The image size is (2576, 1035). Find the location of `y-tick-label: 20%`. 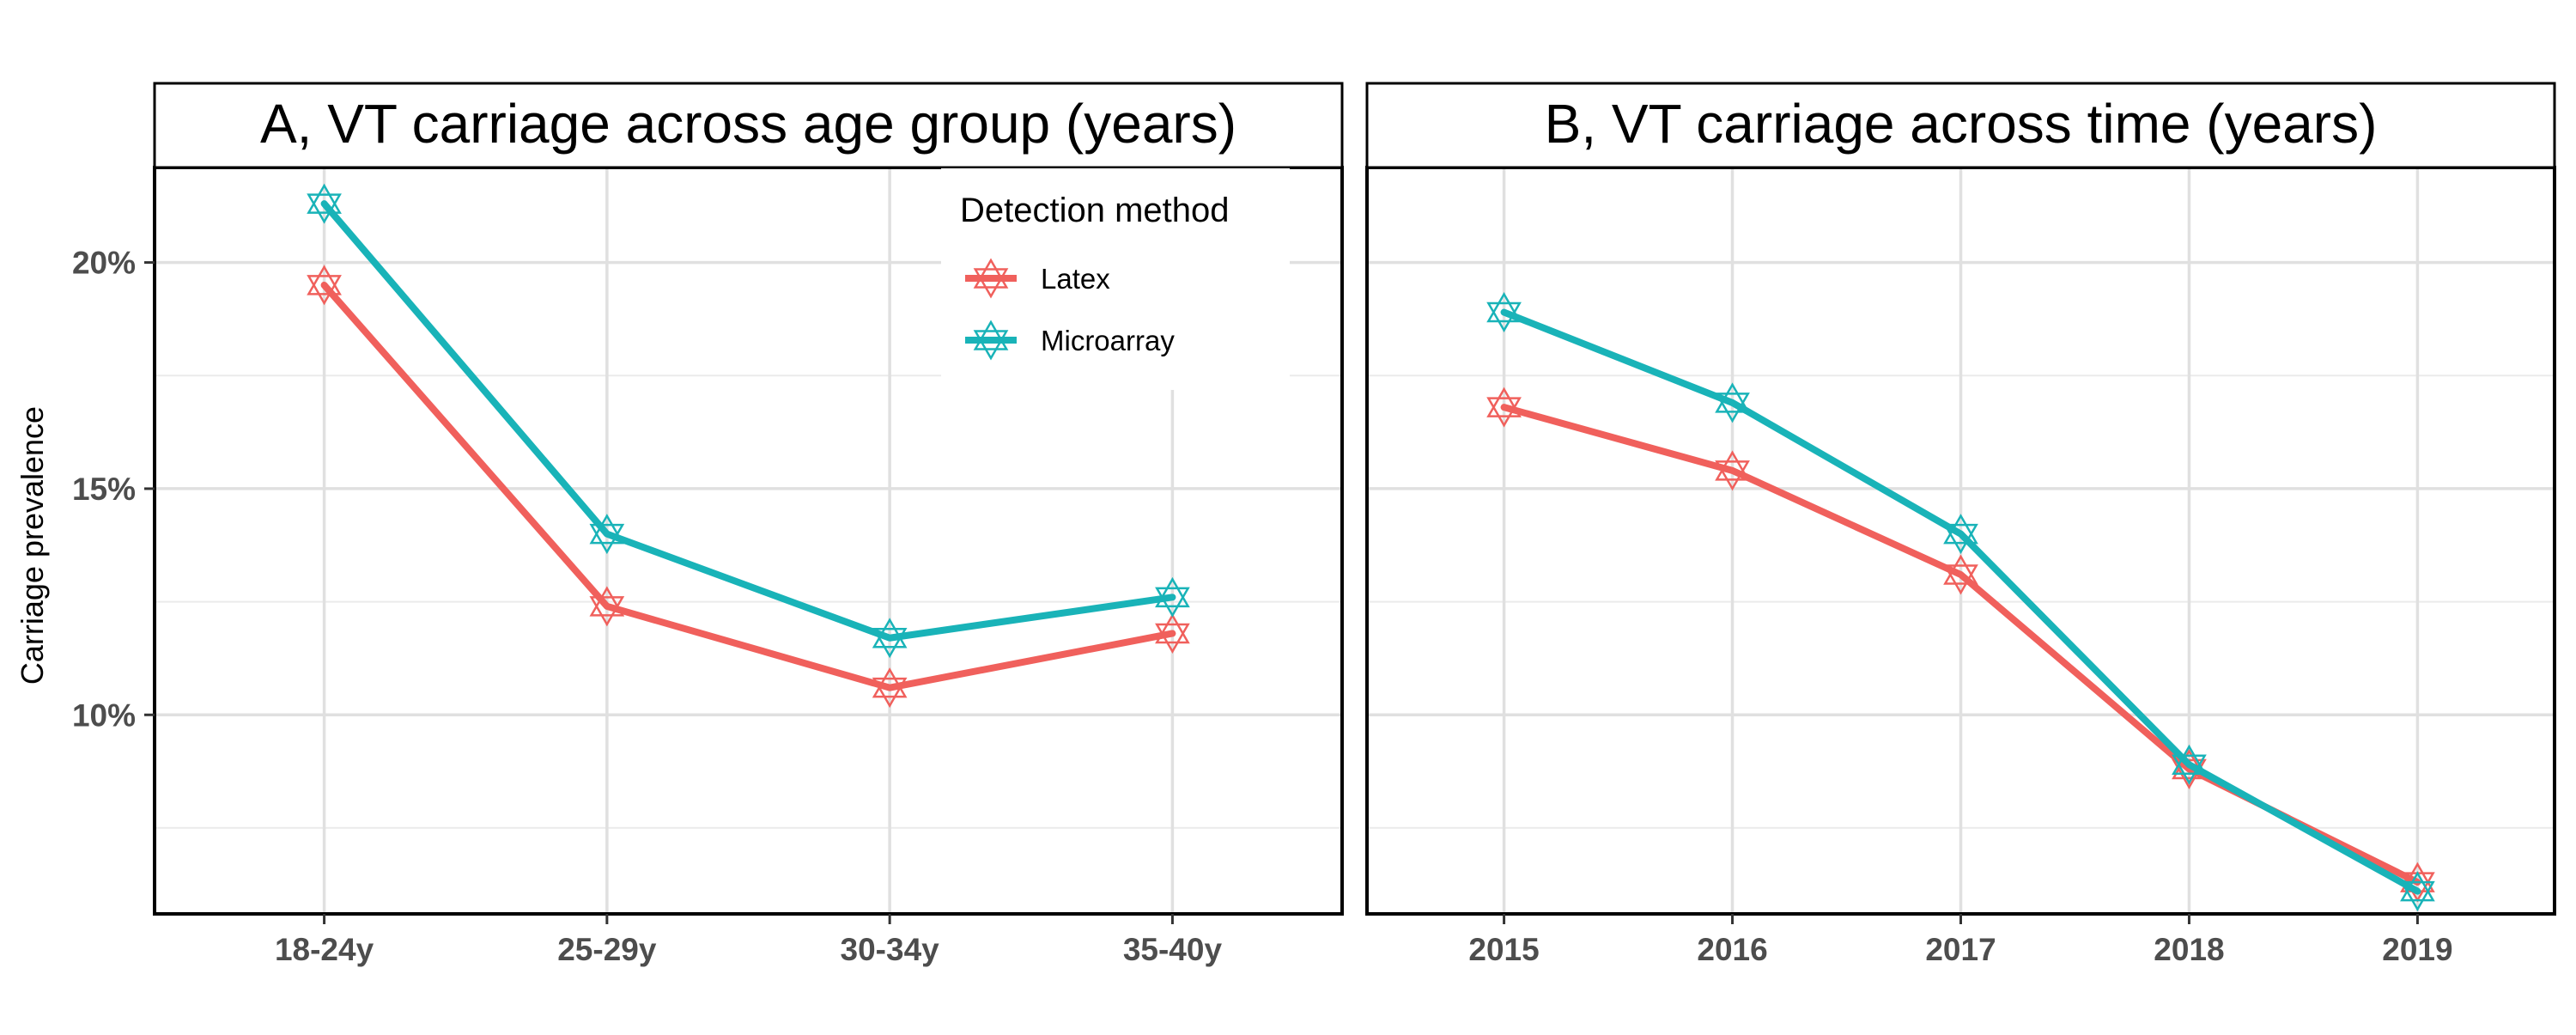

y-tick-label: 20% is located at coordinates (104, 263).